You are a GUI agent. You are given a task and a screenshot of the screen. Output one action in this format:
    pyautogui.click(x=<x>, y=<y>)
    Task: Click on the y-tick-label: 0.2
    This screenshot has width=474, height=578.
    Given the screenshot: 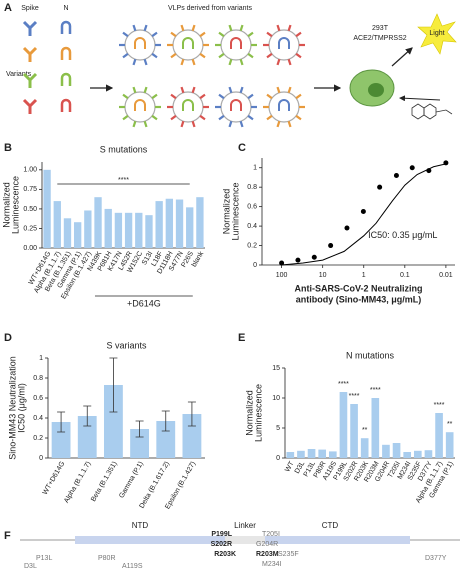 What is the action you would take?
    pyautogui.click(x=38, y=438)
    